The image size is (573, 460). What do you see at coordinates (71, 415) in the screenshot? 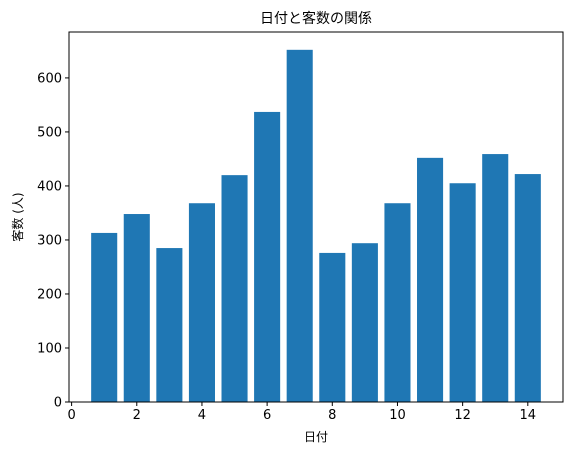
I see `x-tick-label: 0` at bounding box center [71, 415].